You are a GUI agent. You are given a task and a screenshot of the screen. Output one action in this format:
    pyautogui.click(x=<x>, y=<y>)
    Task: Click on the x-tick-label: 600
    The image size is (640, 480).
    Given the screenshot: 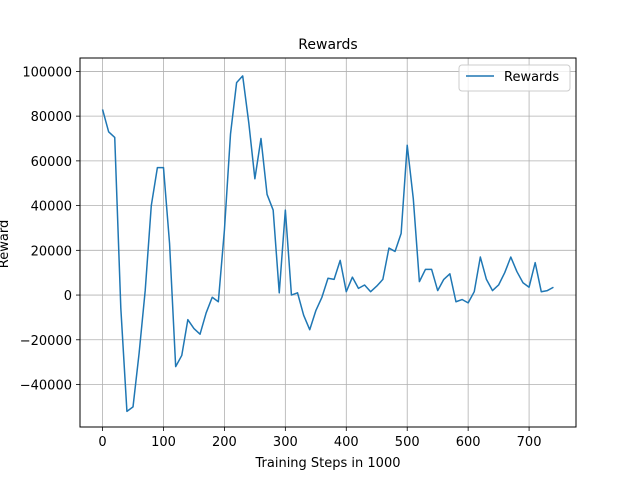 What is the action you would take?
    pyautogui.click(x=468, y=442)
    